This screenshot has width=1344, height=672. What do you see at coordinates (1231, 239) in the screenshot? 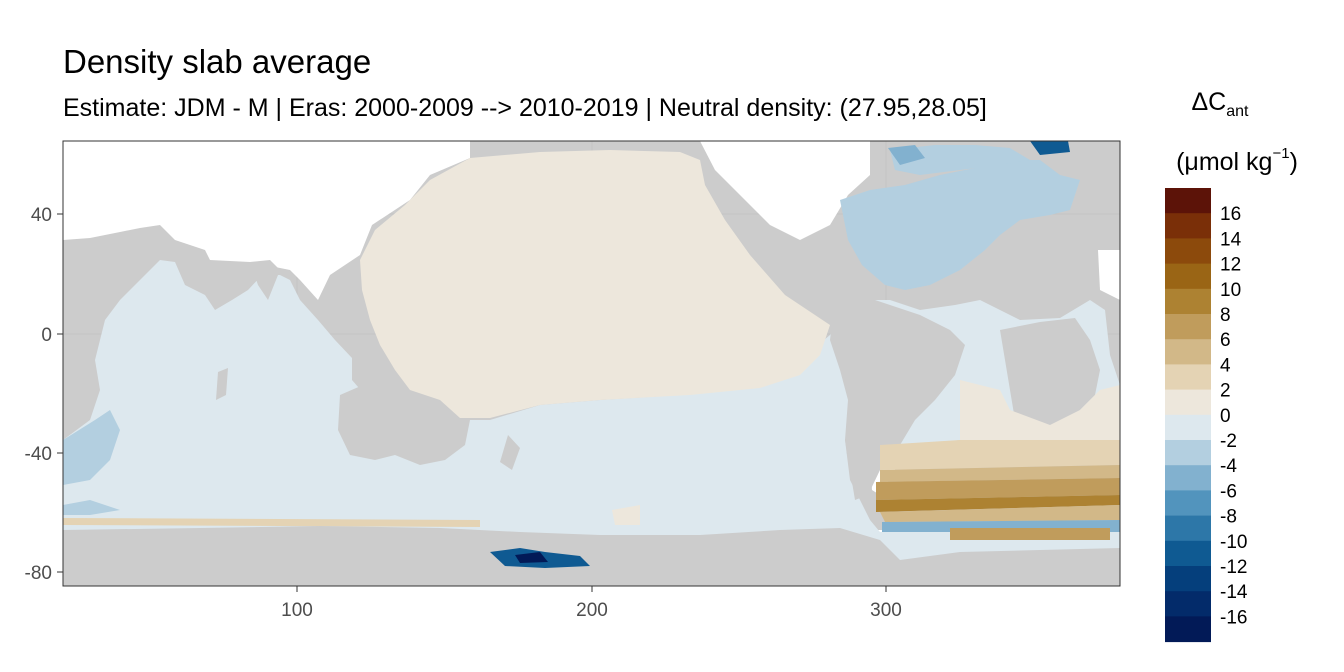
I see `legend-label: 14` at bounding box center [1231, 239].